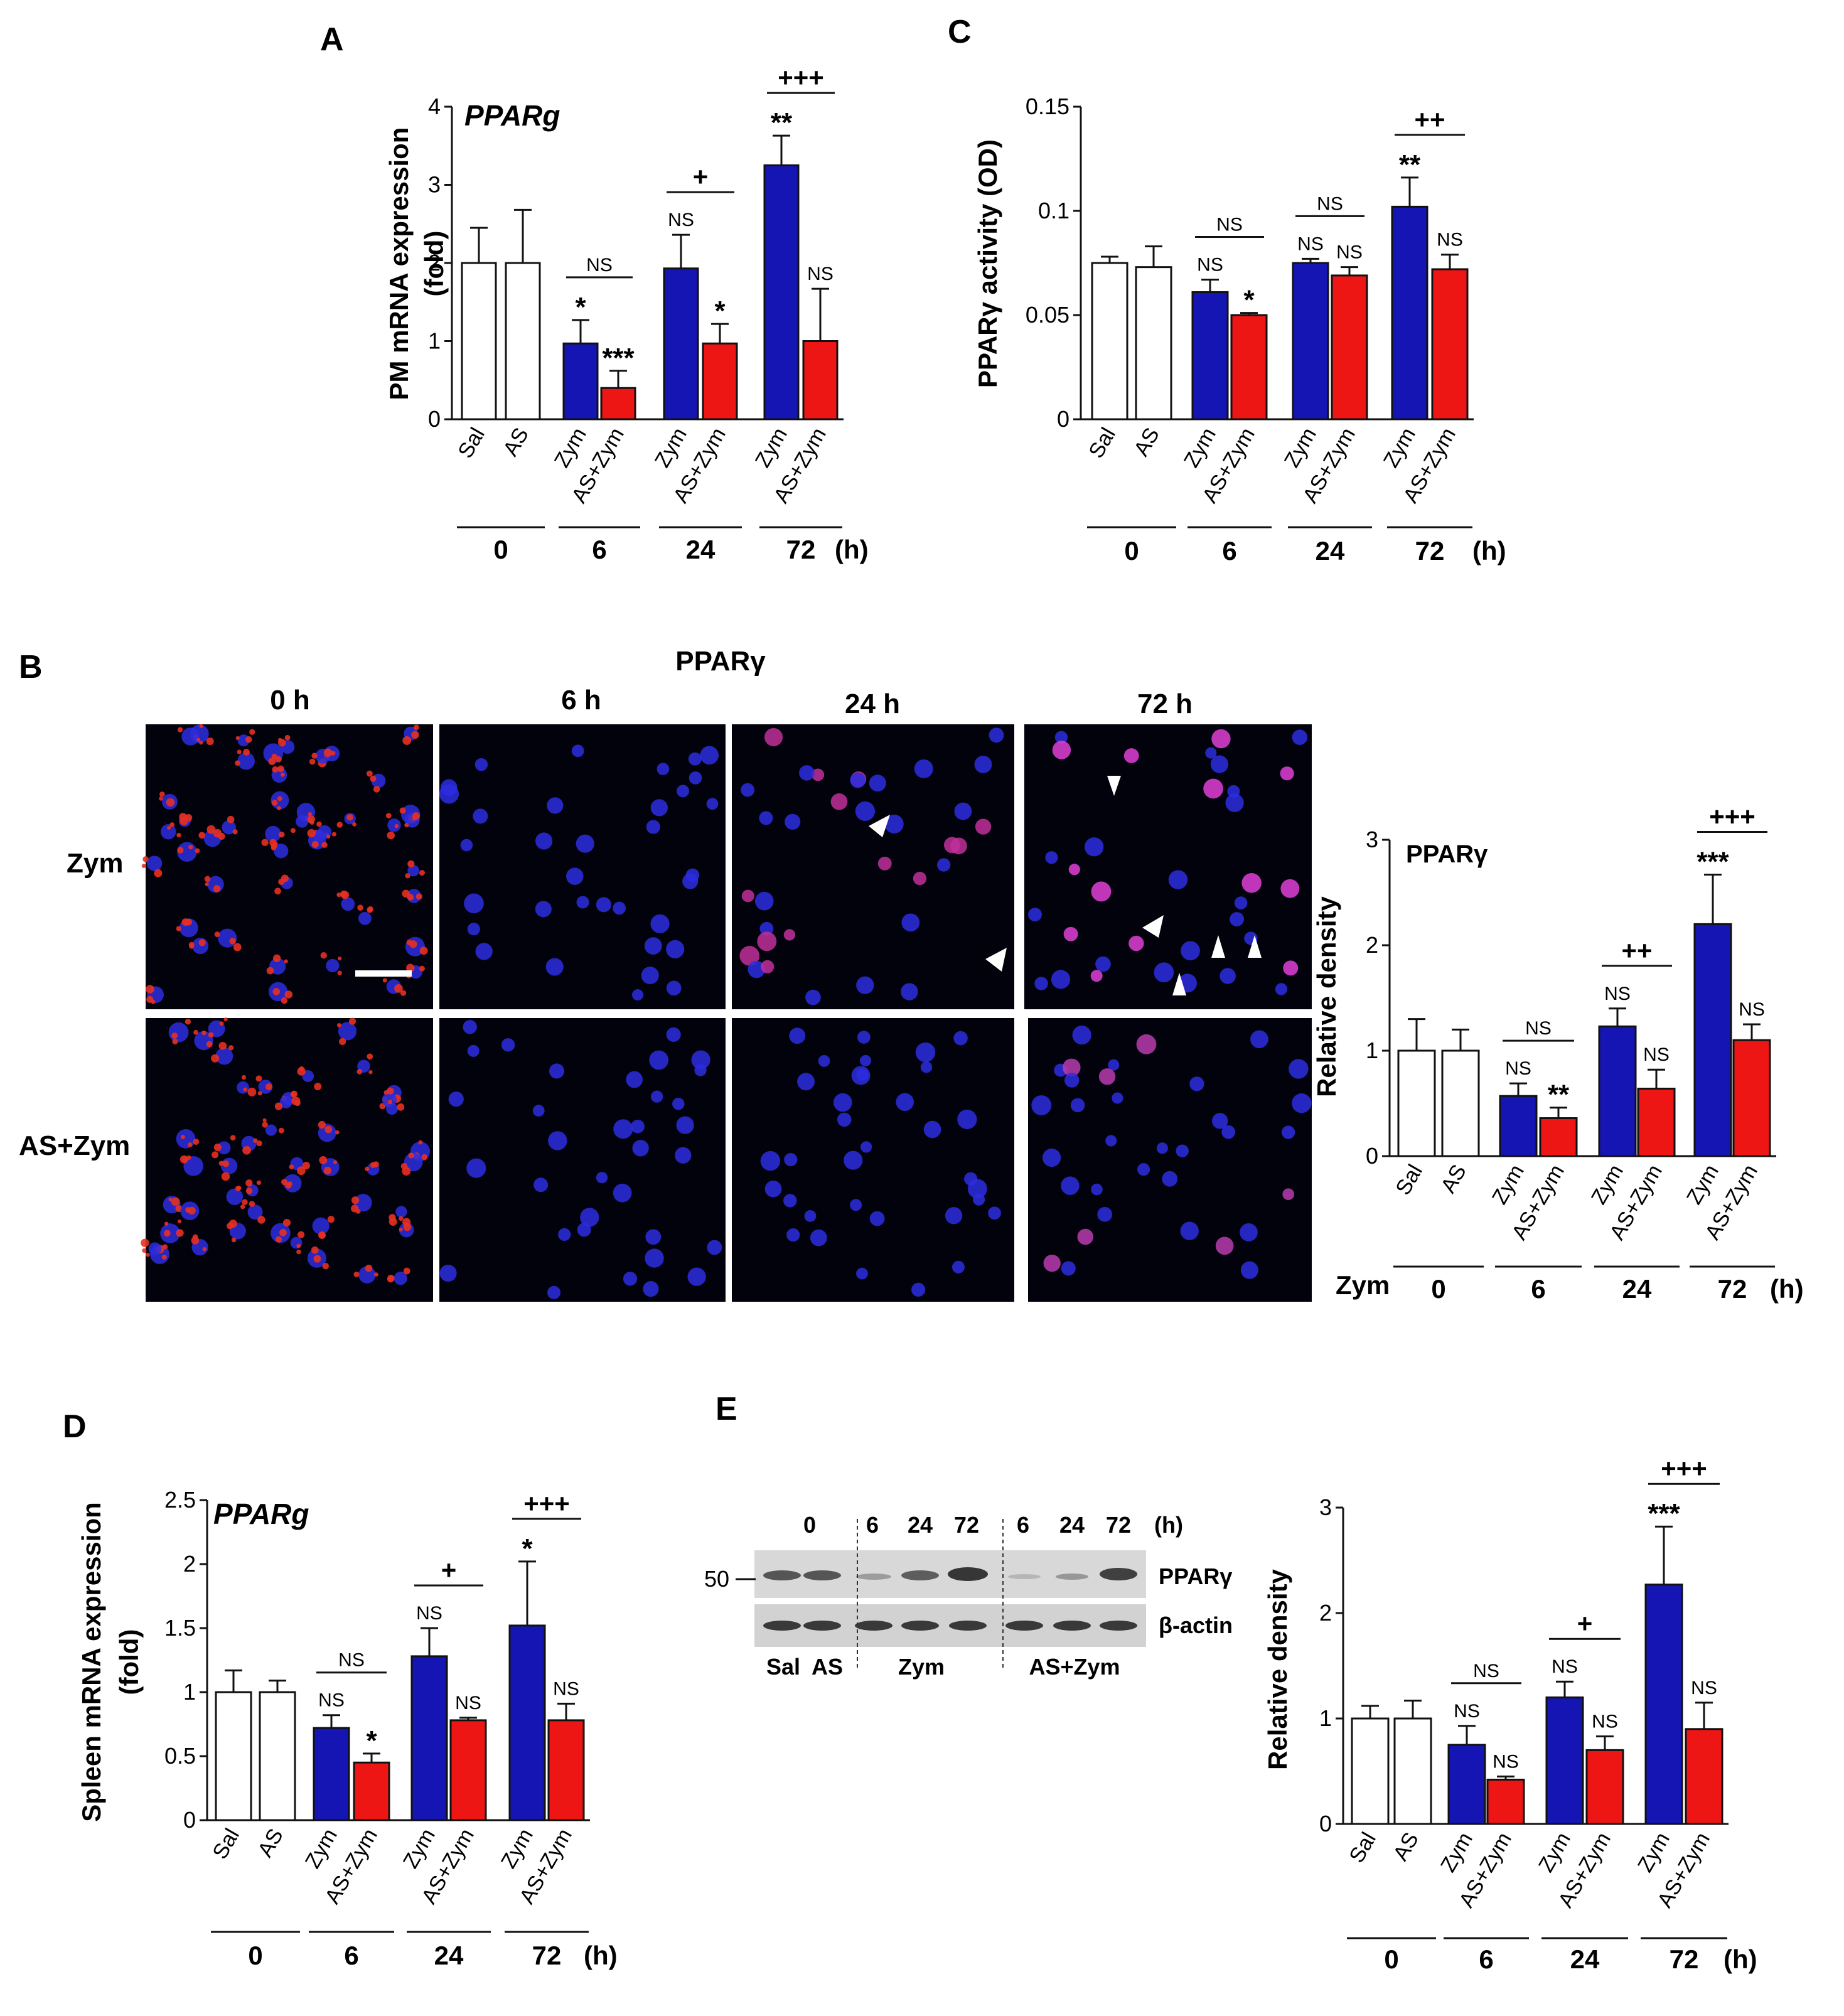  I want to click on chart-title: PPARg, so click(261, 1514).